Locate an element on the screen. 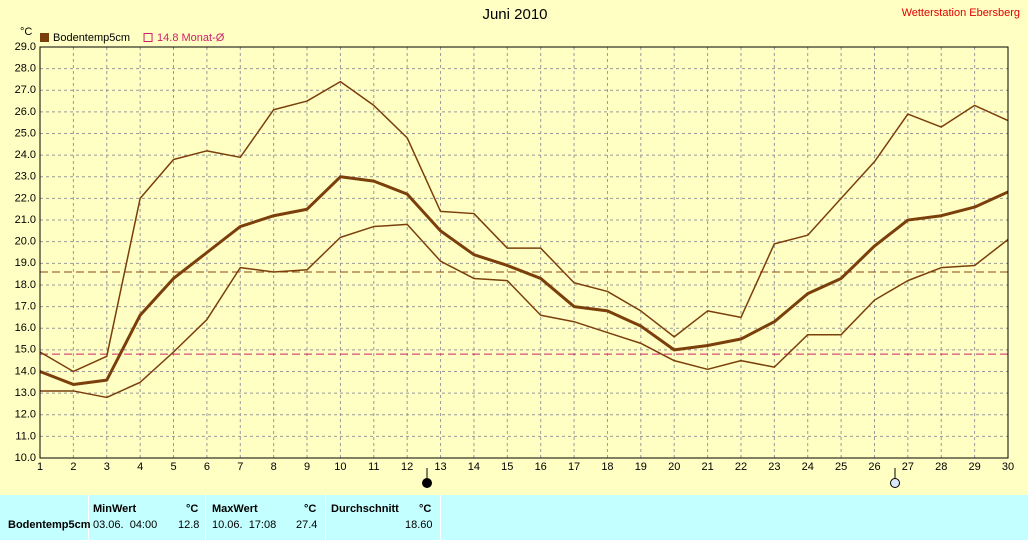  y-tick-label: 28.0 is located at coordinates (25, 69).